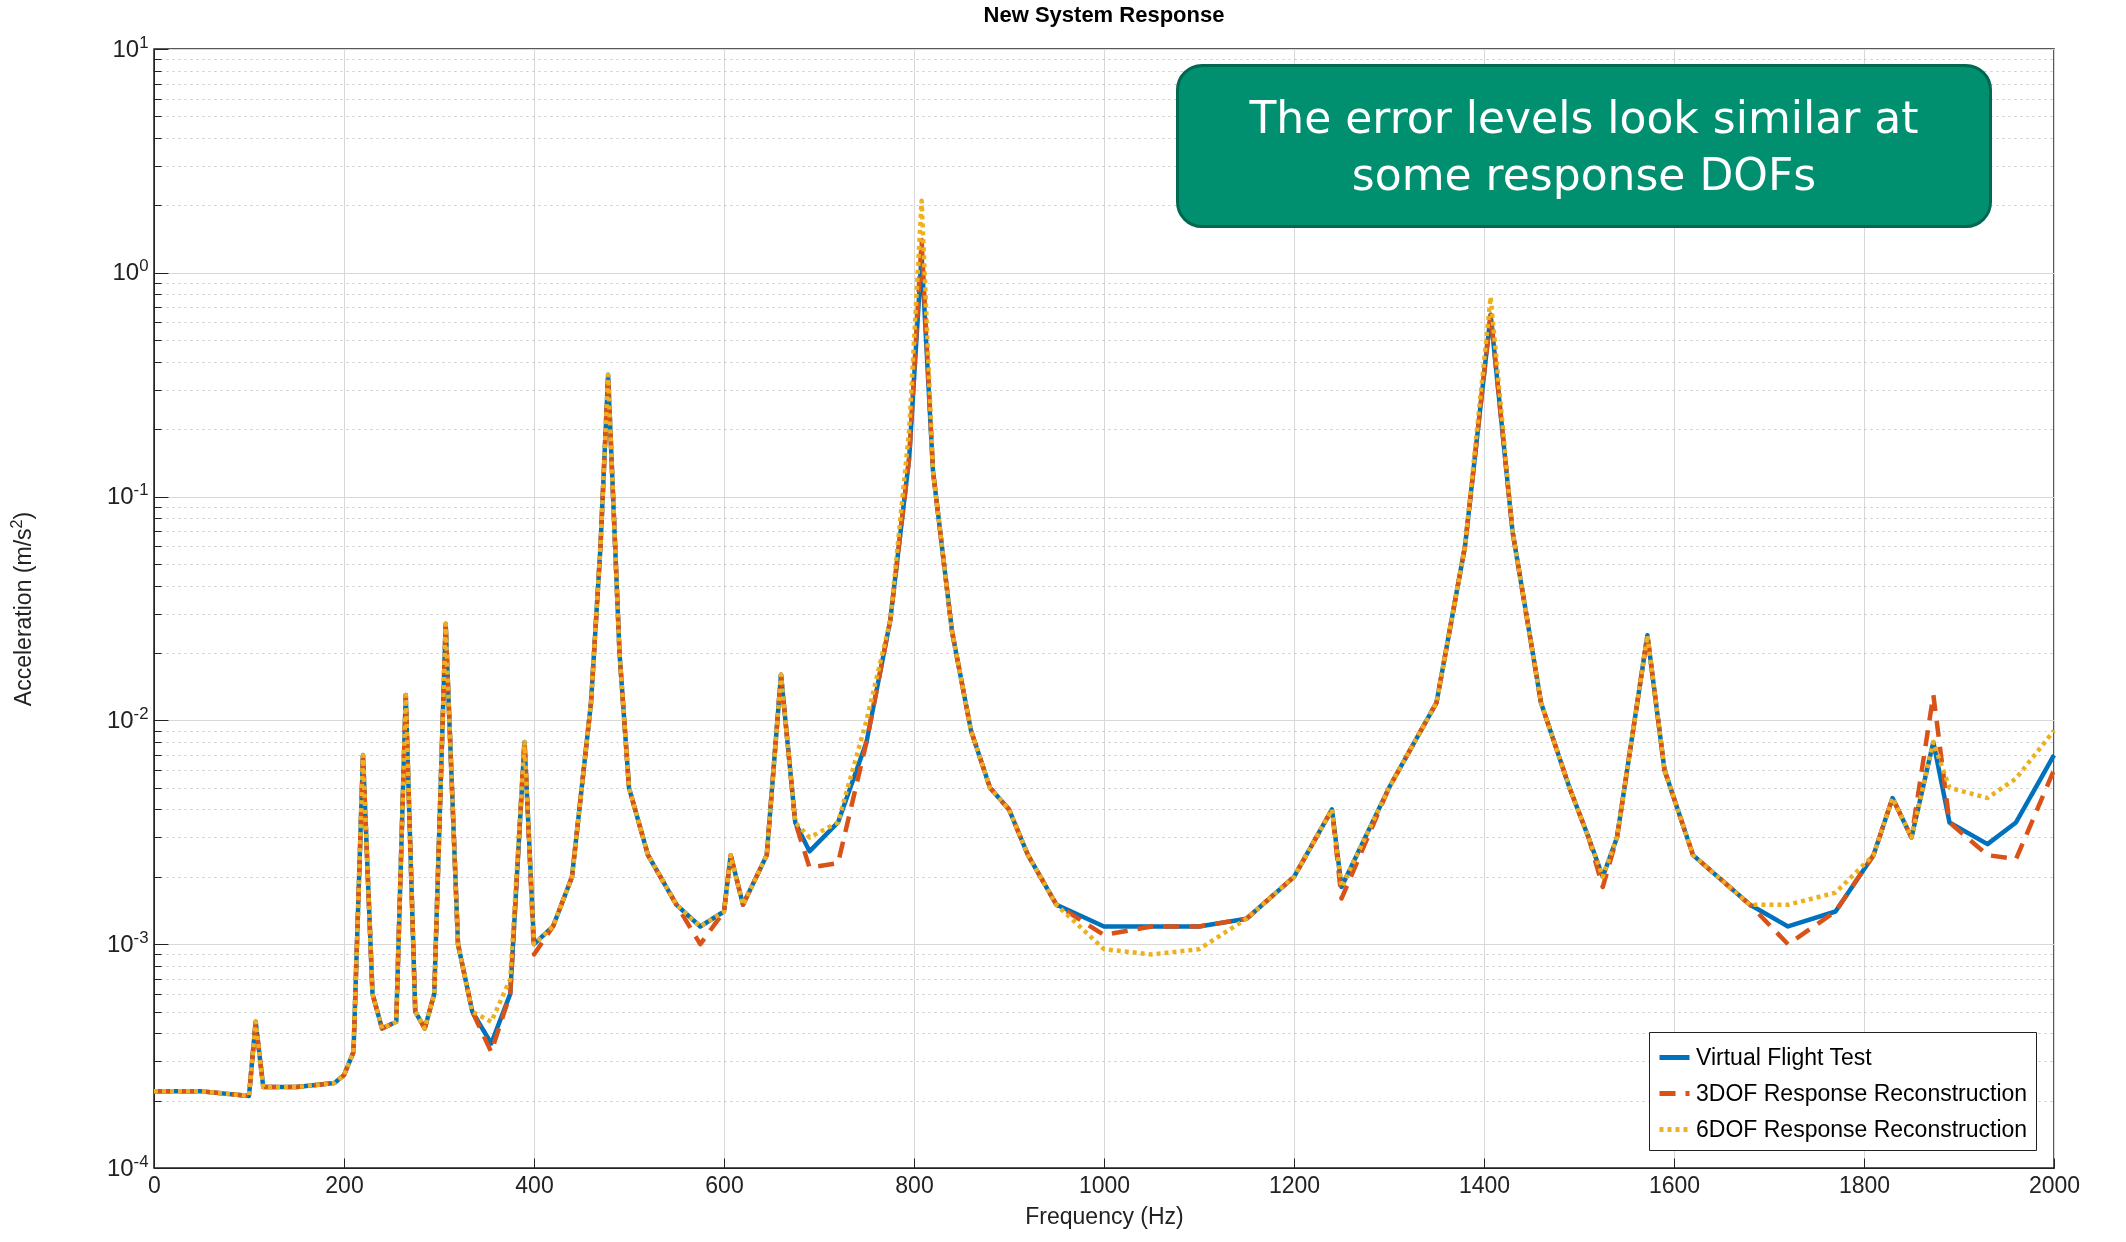  What do you see at coordinates (1104, 1215) in the screenshot?
I see `x-axis-title: Frequency (Hz)` at bounding box center [1104, 1215].